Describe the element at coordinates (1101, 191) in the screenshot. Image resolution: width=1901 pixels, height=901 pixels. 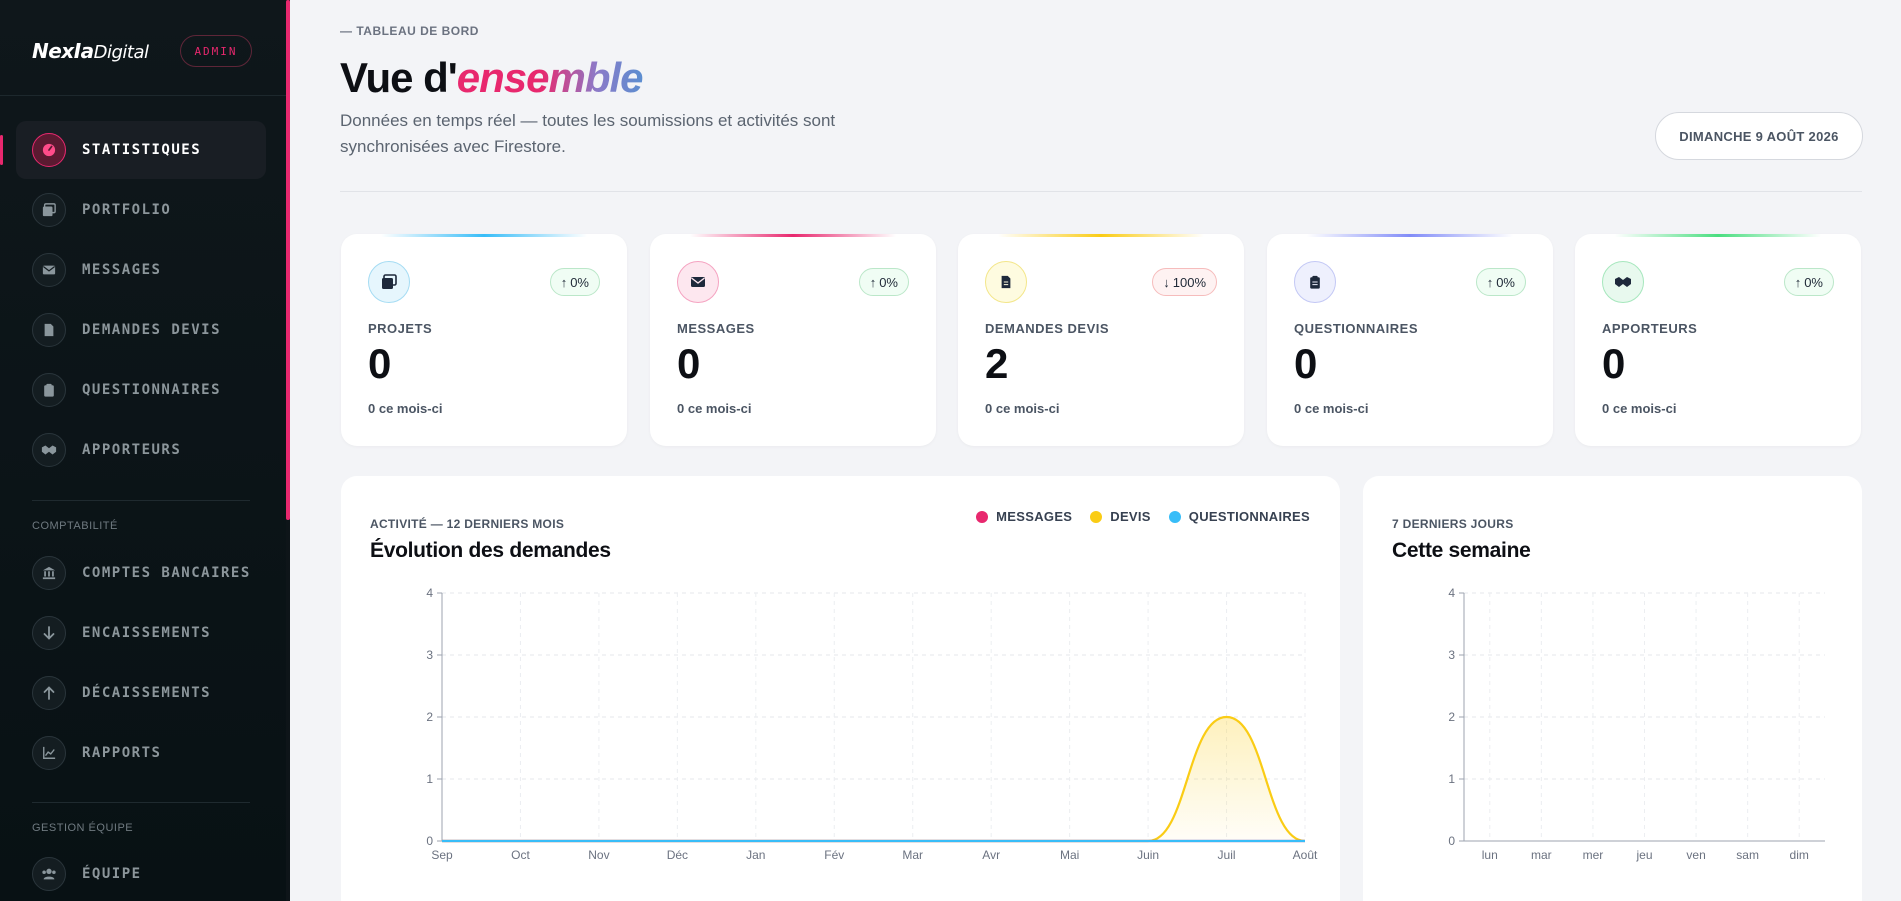
I see `header-divider` at that location.